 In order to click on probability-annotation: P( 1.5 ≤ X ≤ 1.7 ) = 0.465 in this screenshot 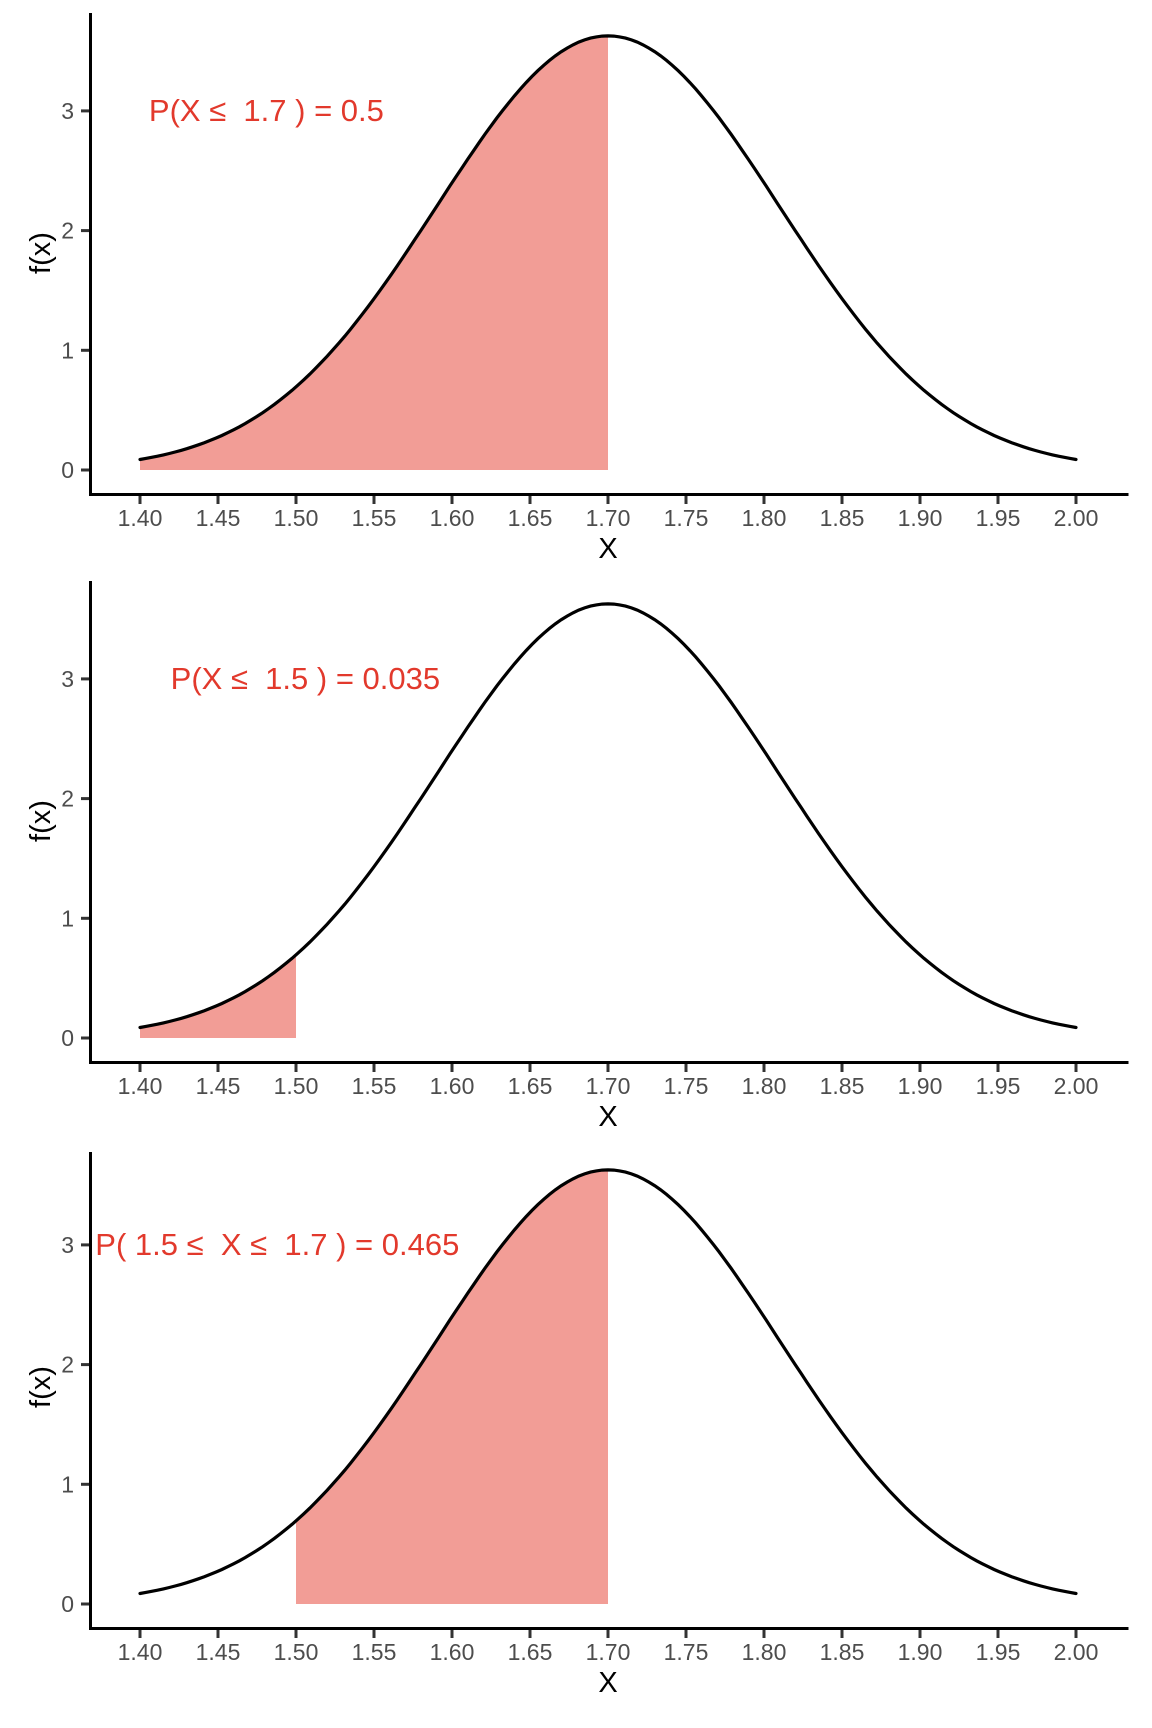, I will do `click(277, 1244)`.